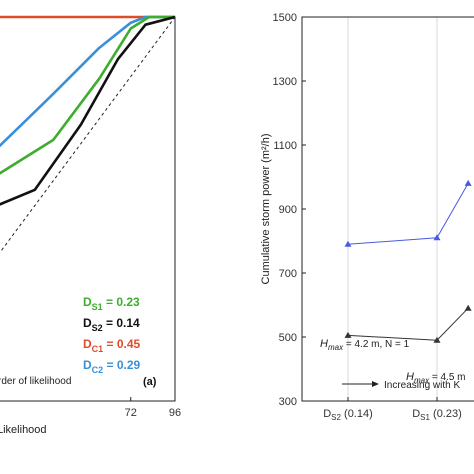  I want to click on legend-value: = 0.29, so click(121, 365).